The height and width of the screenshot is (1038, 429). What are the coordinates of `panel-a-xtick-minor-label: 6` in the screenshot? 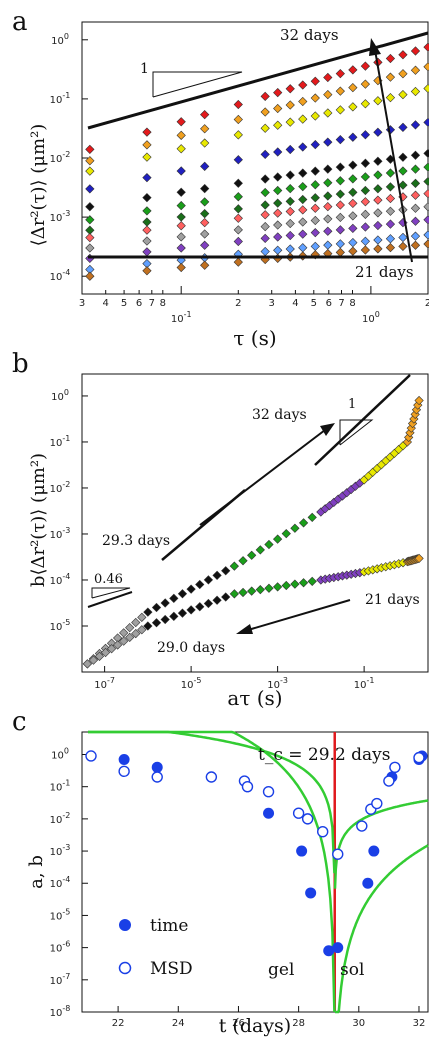 It's located at (139, 303).